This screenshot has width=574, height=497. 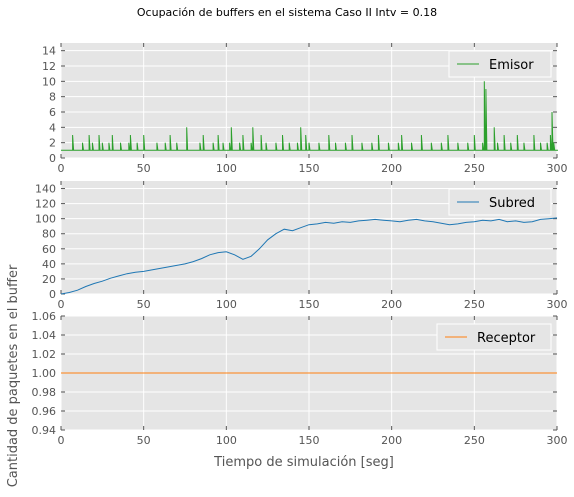 What do you see at coordinates (52, 143) in the screenshot?
I see `y-tick-label: 2` at bounding box center [52, 143].